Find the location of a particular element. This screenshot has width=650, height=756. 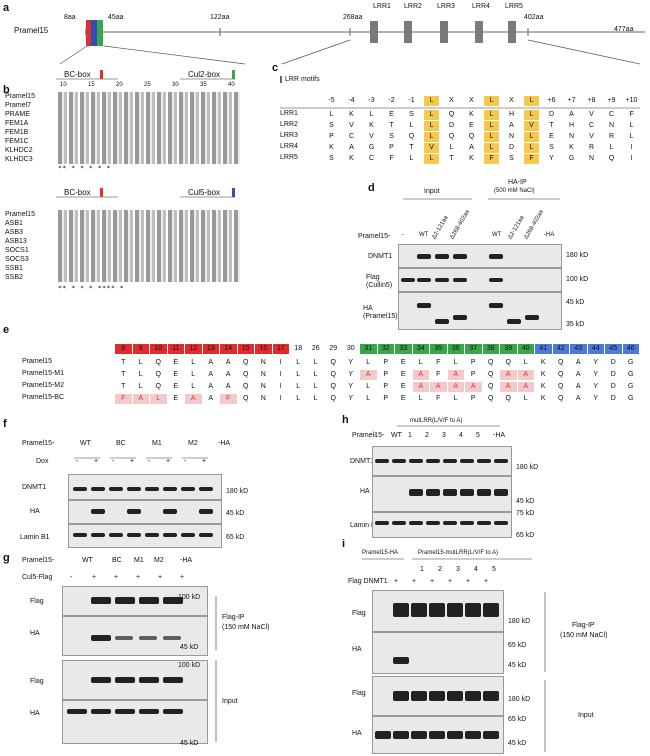

h-mw-75: 75 kD is located at coordinates (525, 513).